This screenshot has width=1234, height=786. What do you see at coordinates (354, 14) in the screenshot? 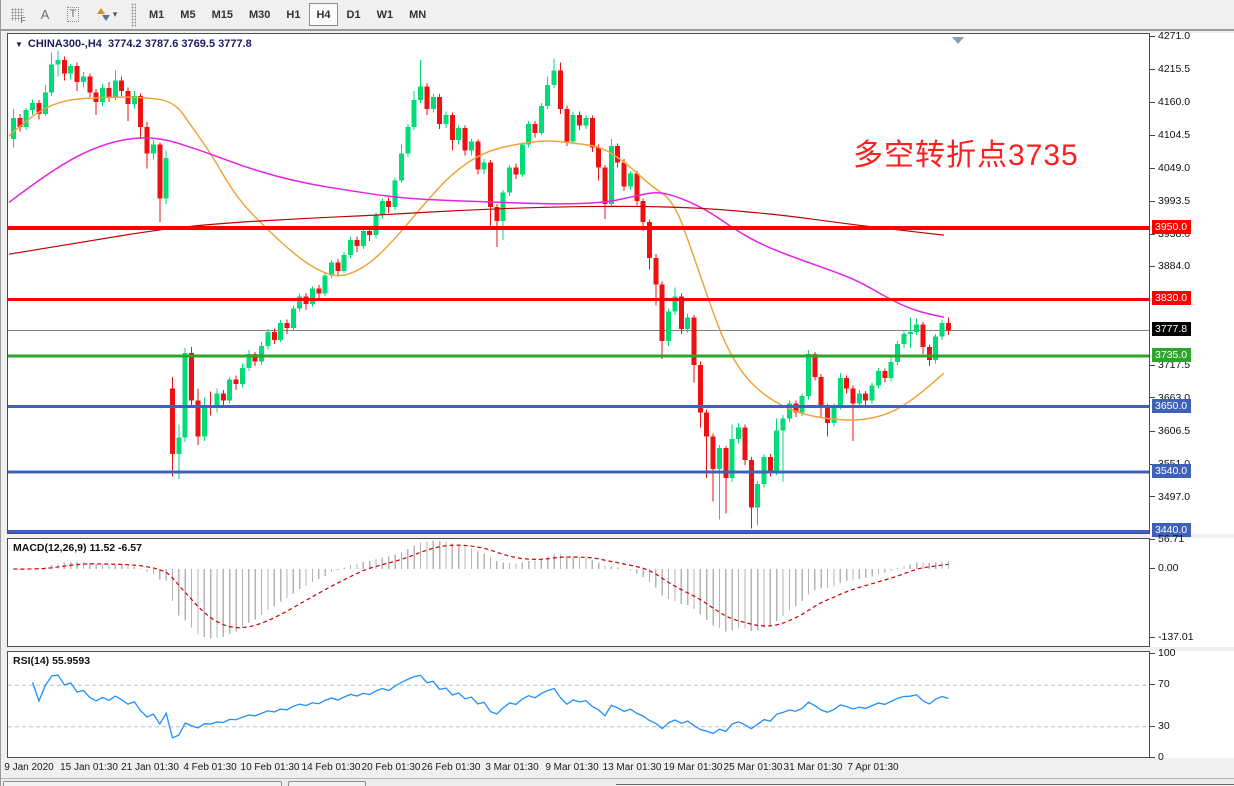
I see `timeframe-button-d1: D1` at bounding box center [354, 14].